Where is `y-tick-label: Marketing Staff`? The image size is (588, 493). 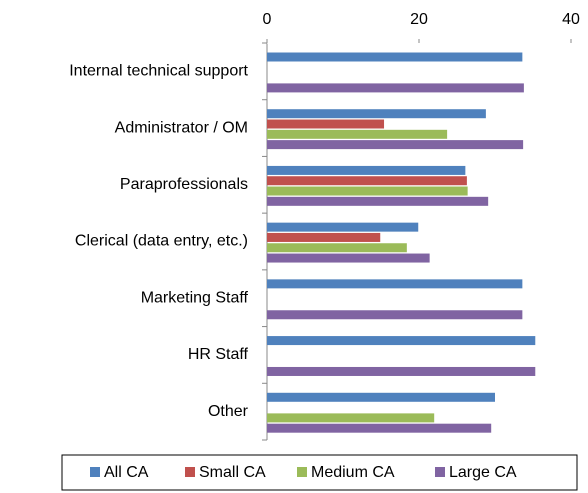
y-tick-label: Marketing Staff is located at coordinates (195, 297).